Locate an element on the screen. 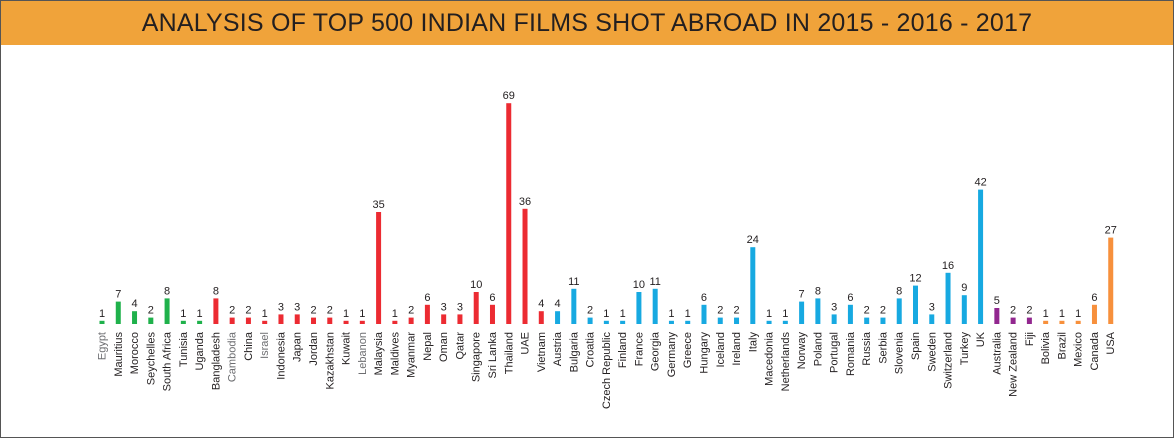 This screenshot has width=1174, height=438. category-label: Austria is located at coordinates (558, 348).